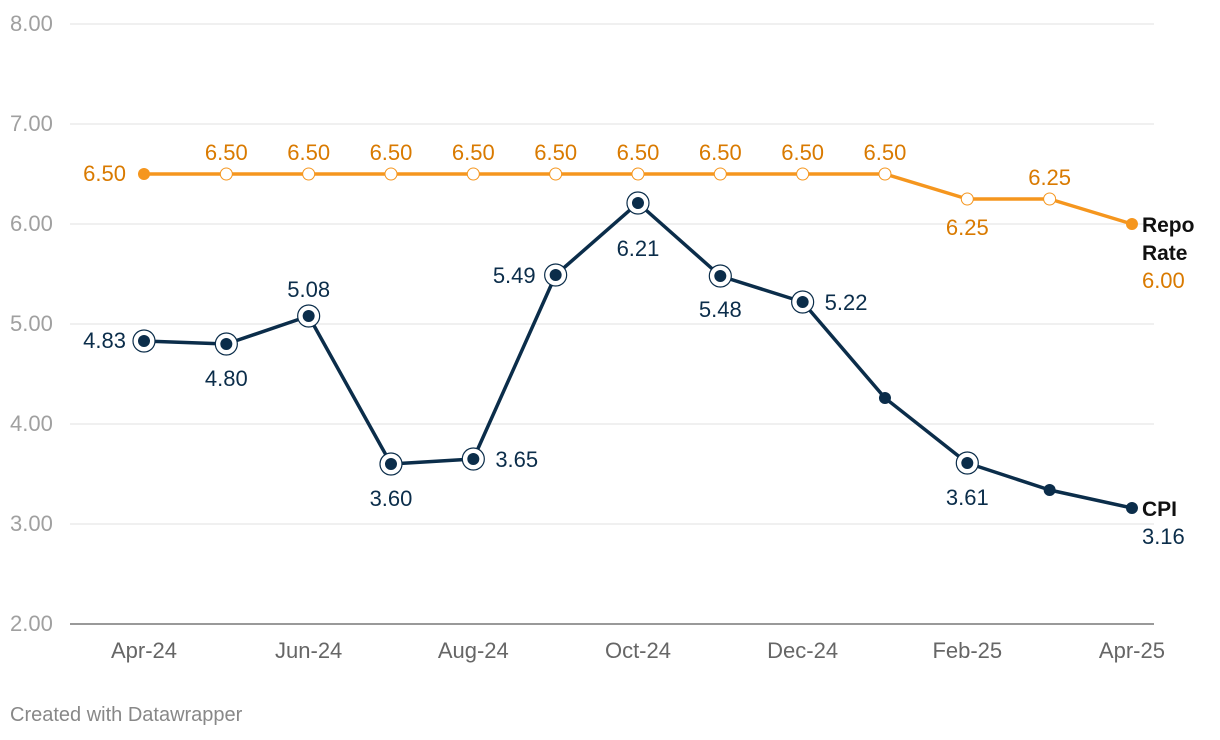 This screenshot has width=1220, height=740. Describe the element at coordinates (514, 275) in the screenshot. I see `data-label: 5.49` at that location.